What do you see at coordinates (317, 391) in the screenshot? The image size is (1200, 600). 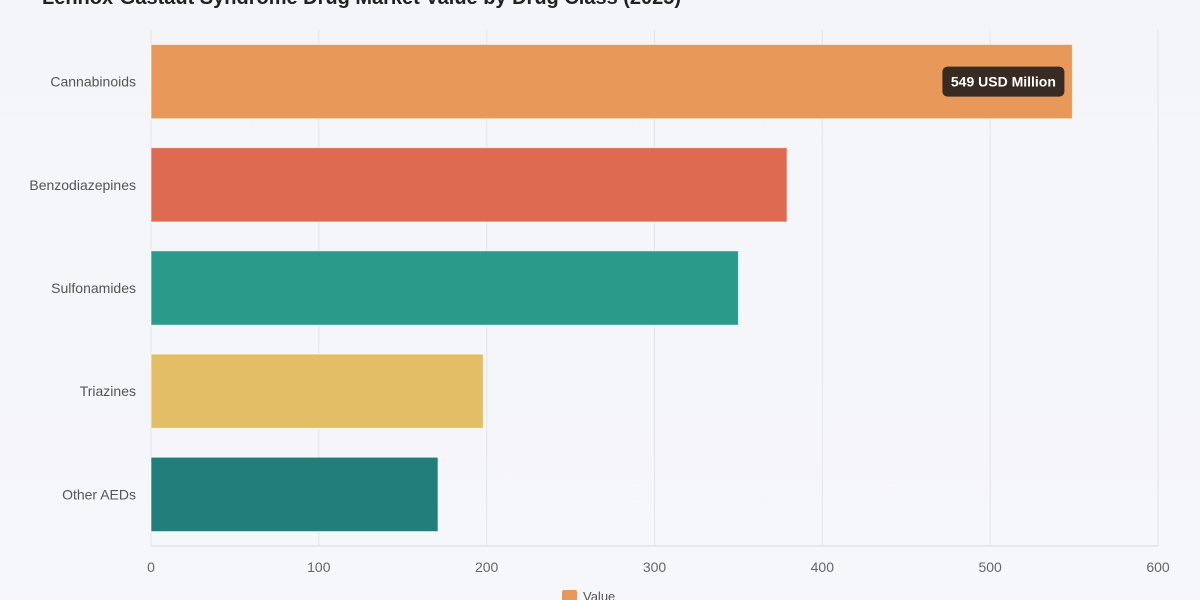 I see `bar-triazines` at bounding box center [317, 391].